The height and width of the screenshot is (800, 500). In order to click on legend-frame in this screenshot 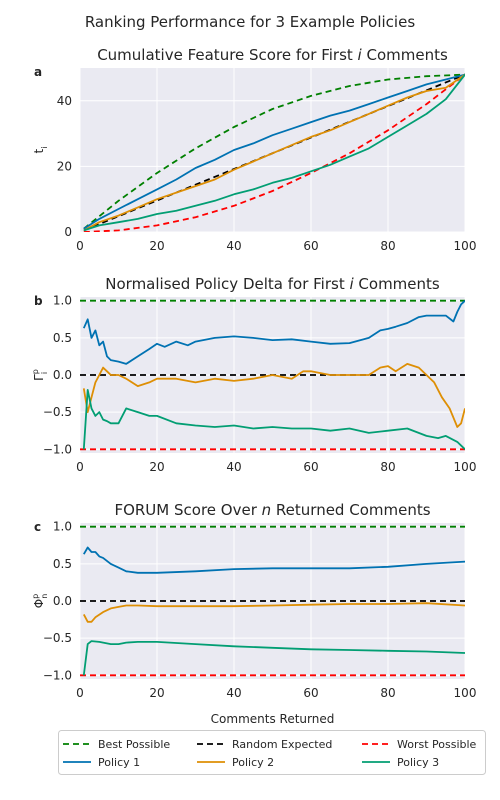, I will do `click(272, 752)`.